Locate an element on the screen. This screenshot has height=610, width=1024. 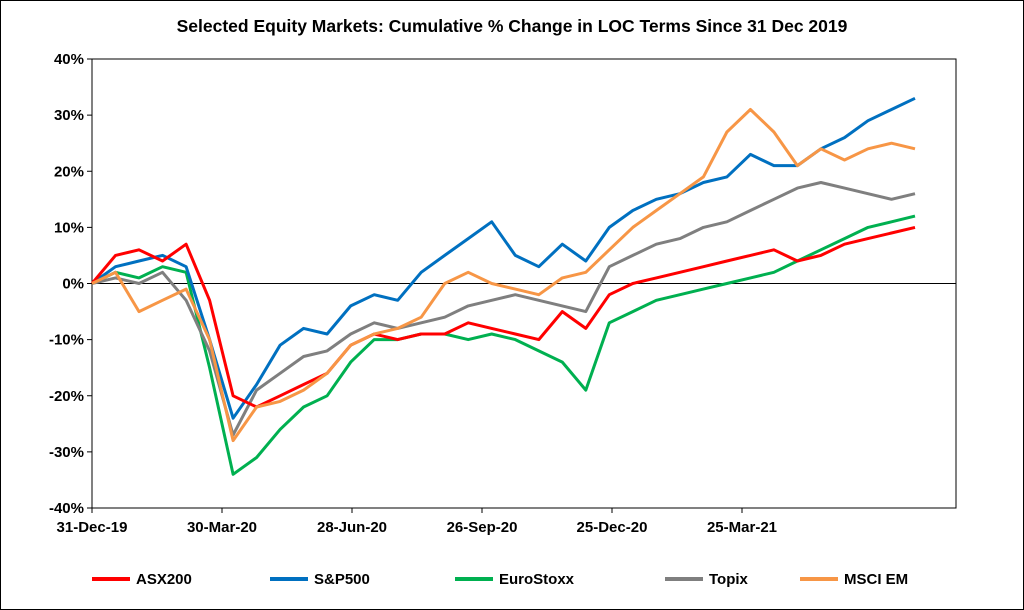
y-tick-label: -30% is located at coordinates (66, 452).